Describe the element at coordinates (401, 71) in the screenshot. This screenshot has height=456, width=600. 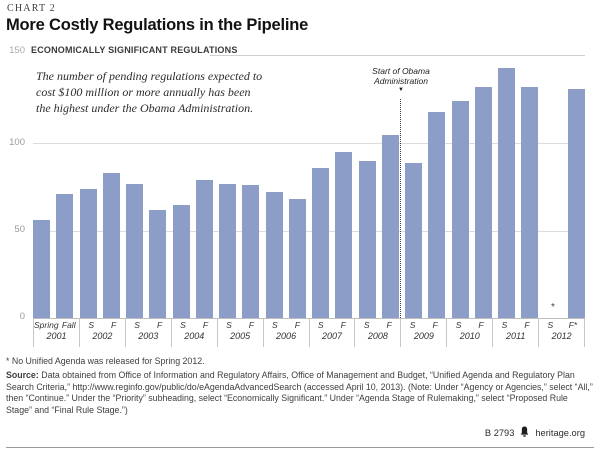
I see `event-annotation-line: Start of Obama` at that location.